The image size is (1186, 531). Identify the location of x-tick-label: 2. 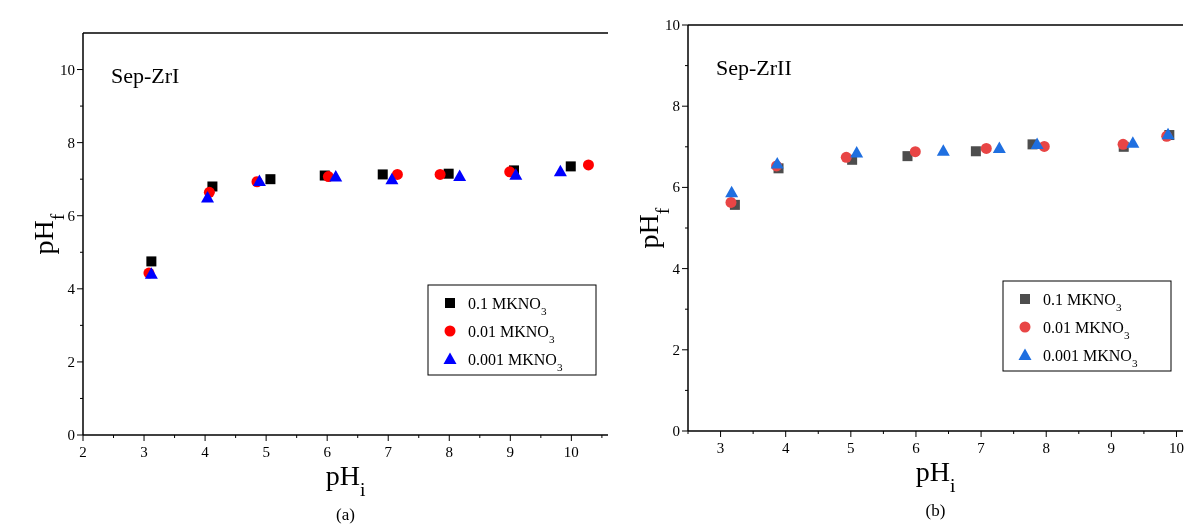
(83, 452).